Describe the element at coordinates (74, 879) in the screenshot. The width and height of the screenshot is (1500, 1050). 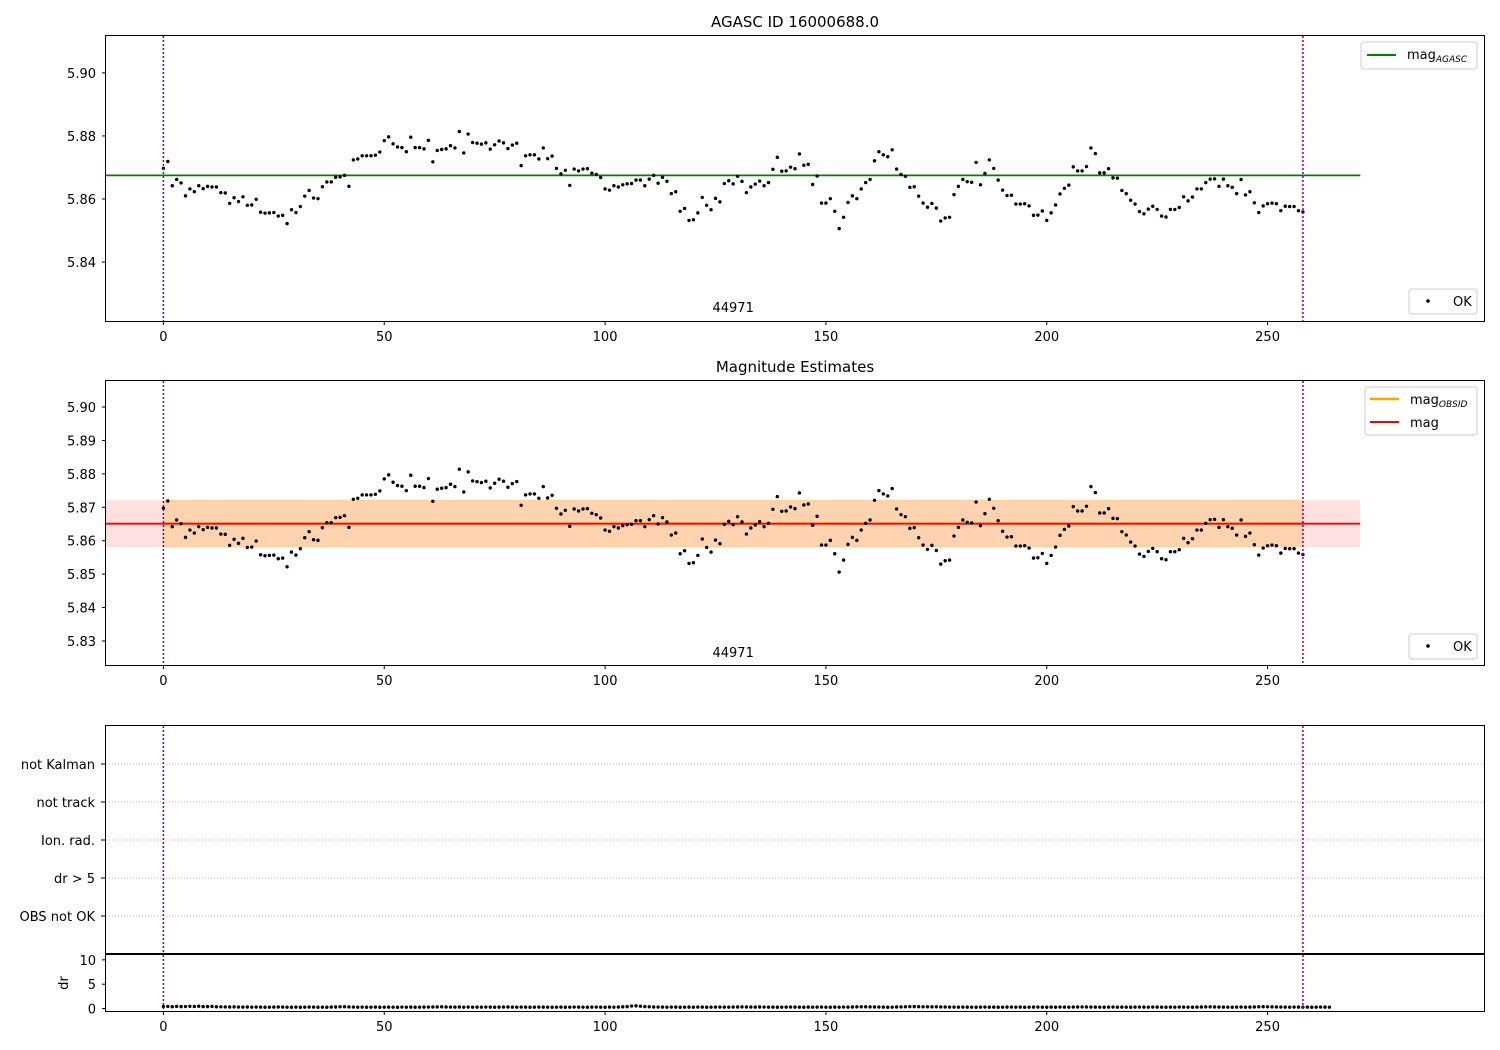
I see `flag-label-dr: dr > 5` at that location.